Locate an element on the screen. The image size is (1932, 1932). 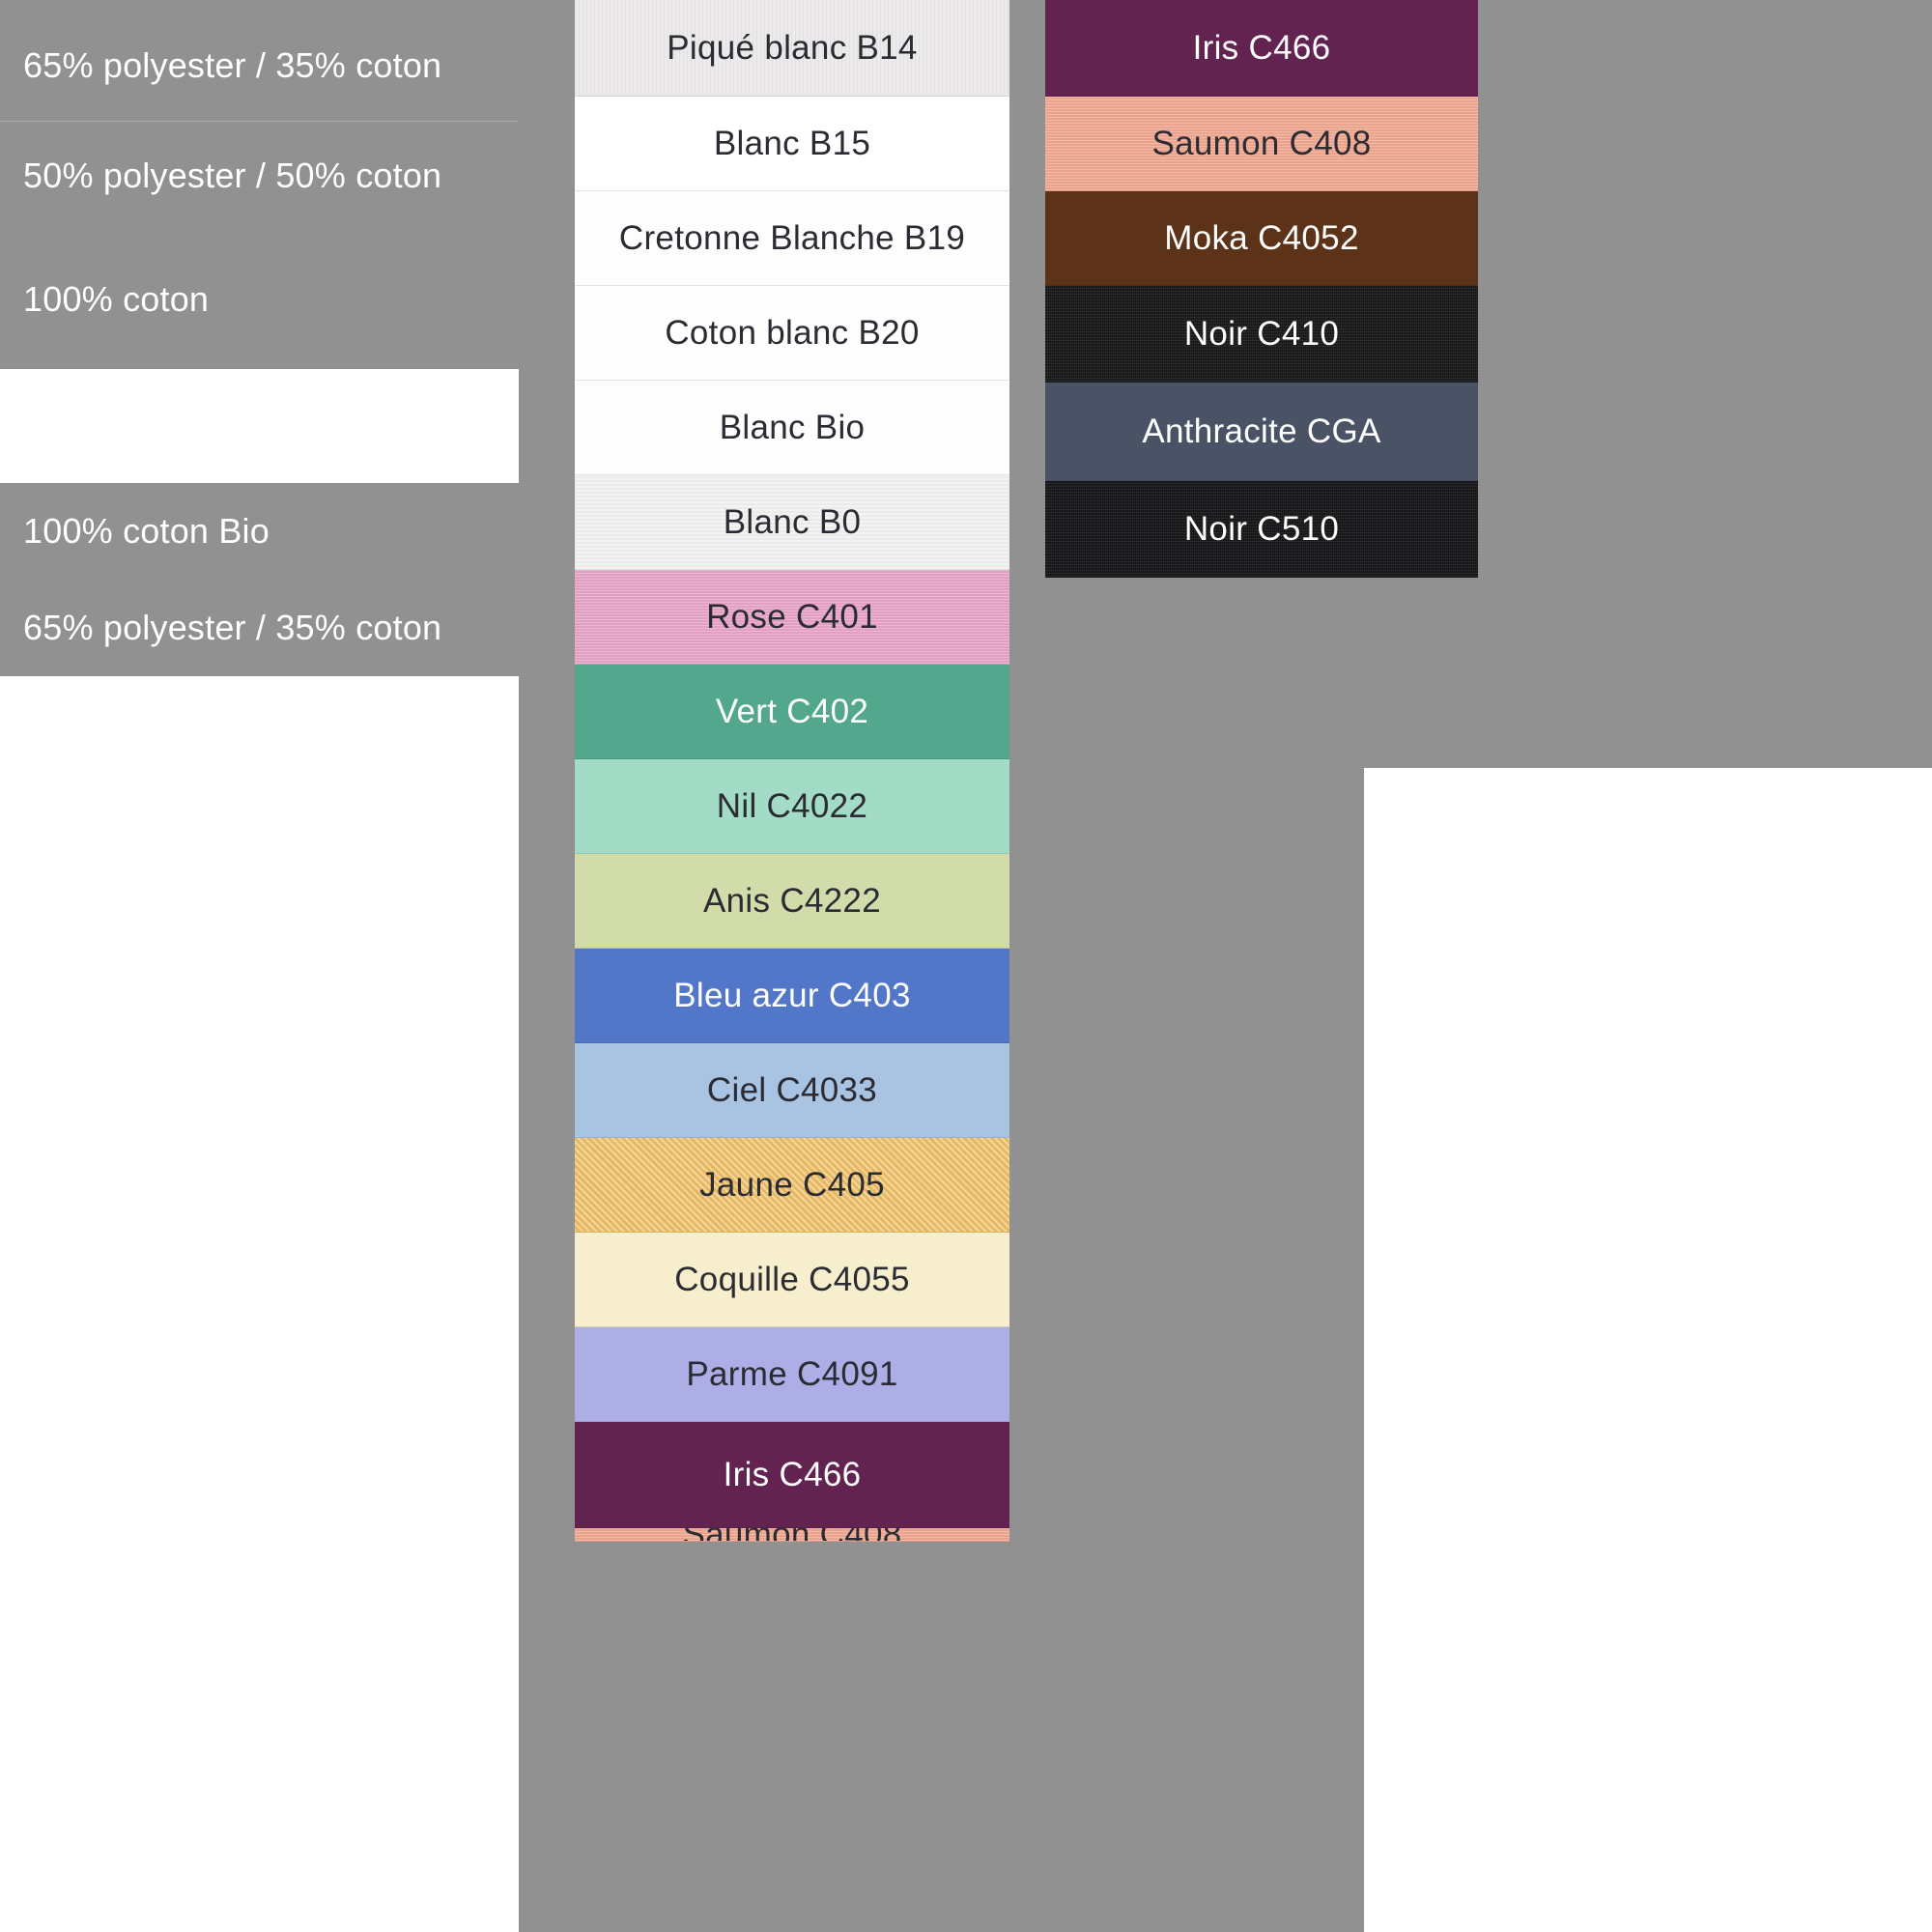
color-swatch-label: Piqué blanc B14 is located at coordinates (792, 47).